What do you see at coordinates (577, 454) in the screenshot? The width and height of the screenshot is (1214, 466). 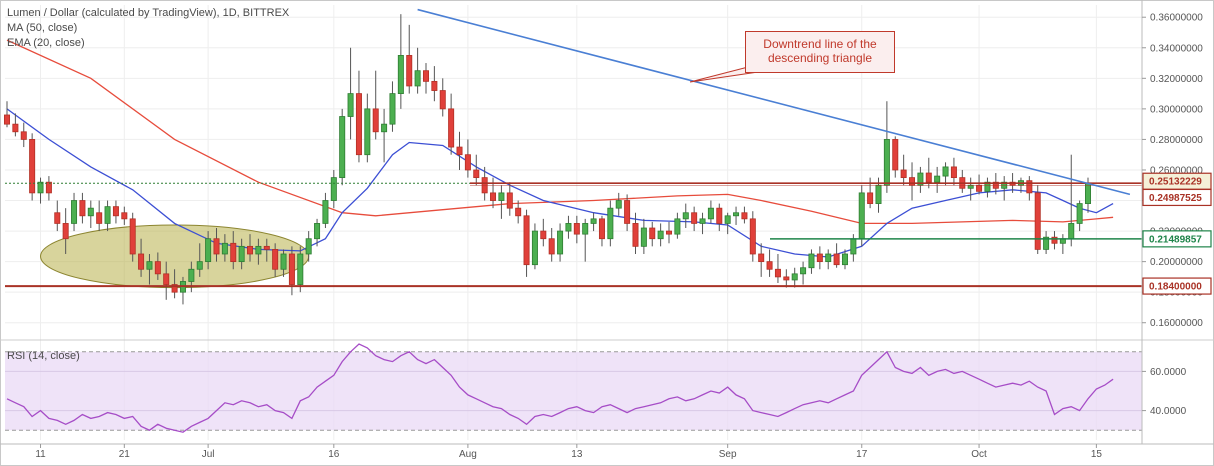 I see `time-tick-label: 13` at bounding box center [577, 454].